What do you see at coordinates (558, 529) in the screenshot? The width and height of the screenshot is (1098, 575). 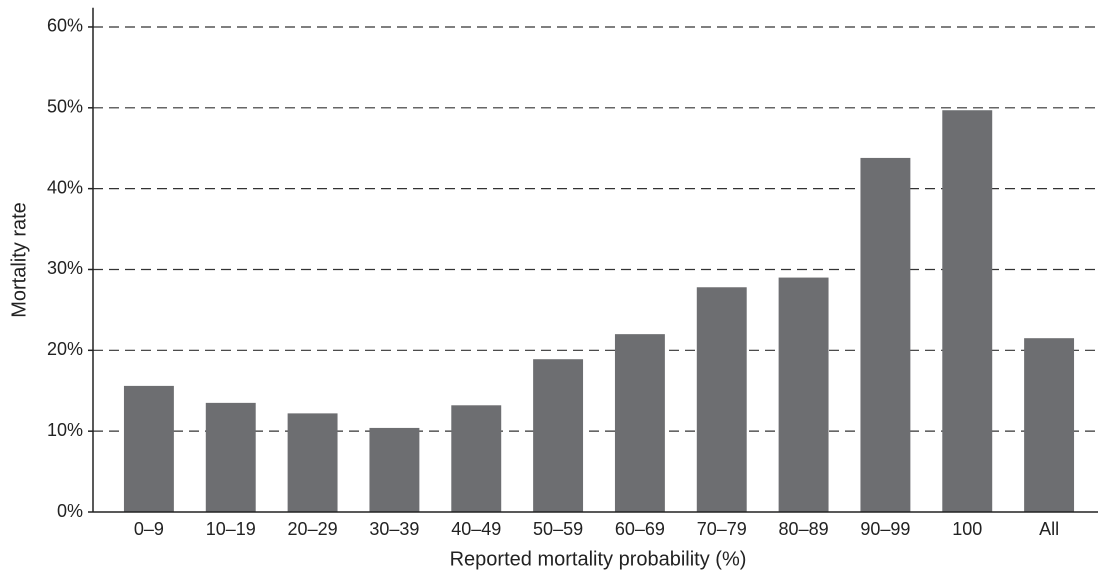 I see `x-tick-label: 50–59` at bounding box center [558, 529].